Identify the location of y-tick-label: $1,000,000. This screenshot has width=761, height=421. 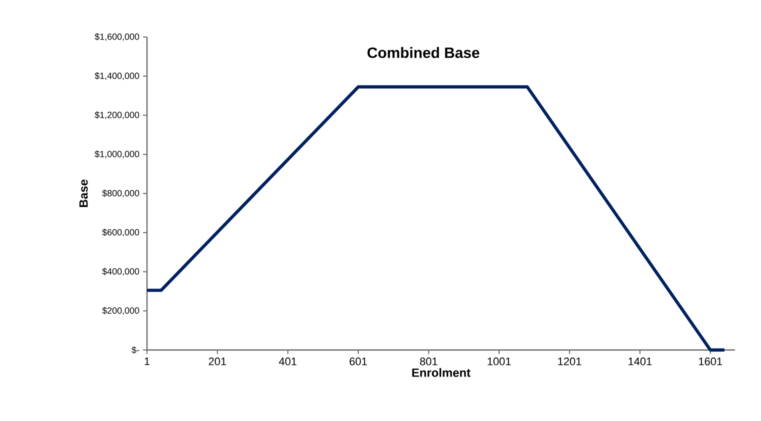
(117, 154).